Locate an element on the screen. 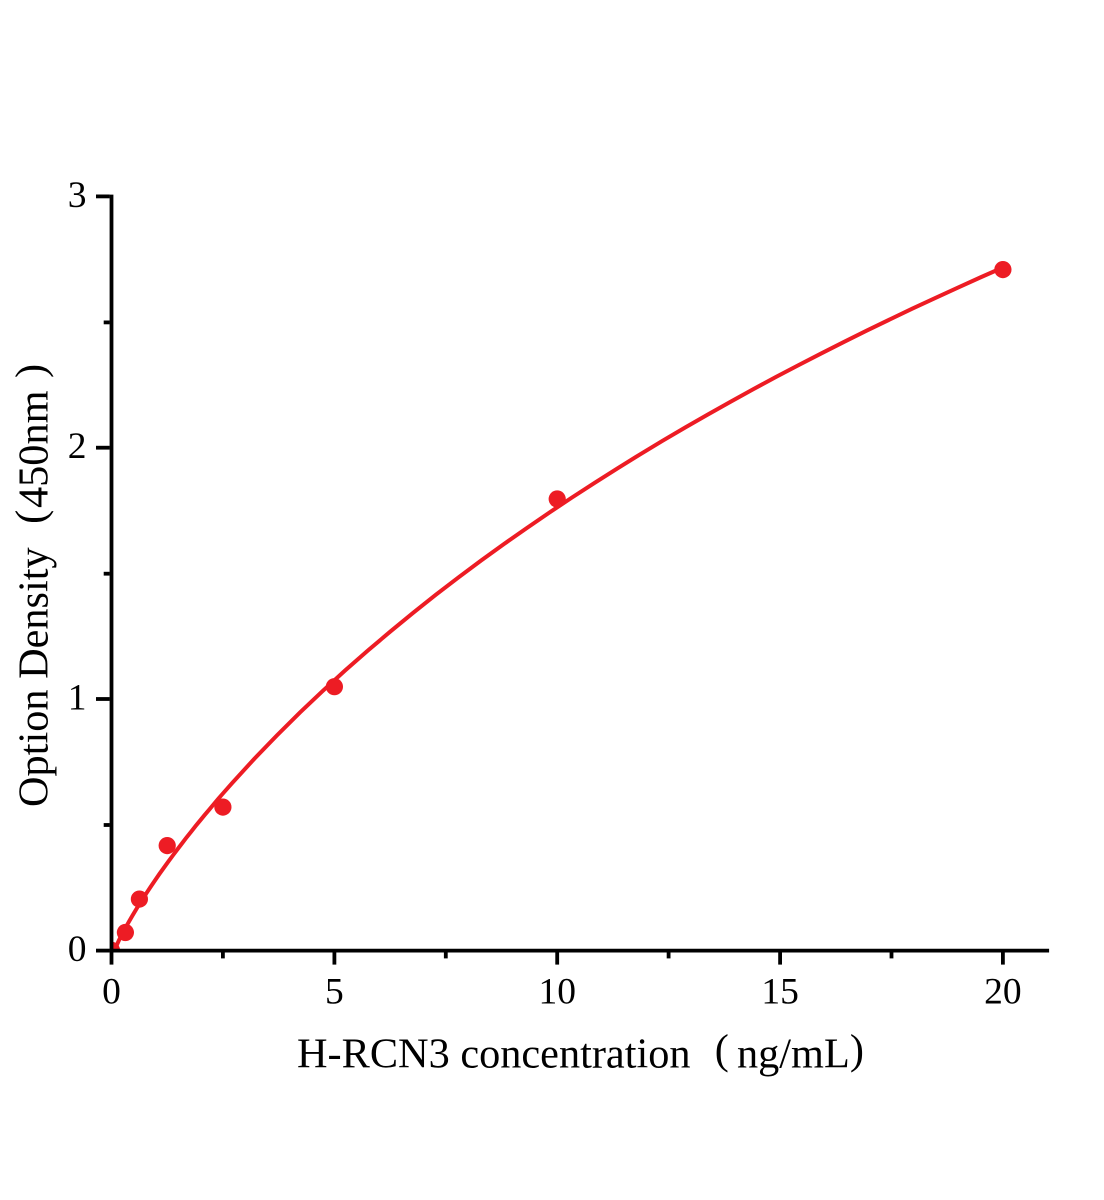 Image resolution: width=1104 pixels, height=1200 pixels. svg-text: 5 is located at coordinates (334, 992).